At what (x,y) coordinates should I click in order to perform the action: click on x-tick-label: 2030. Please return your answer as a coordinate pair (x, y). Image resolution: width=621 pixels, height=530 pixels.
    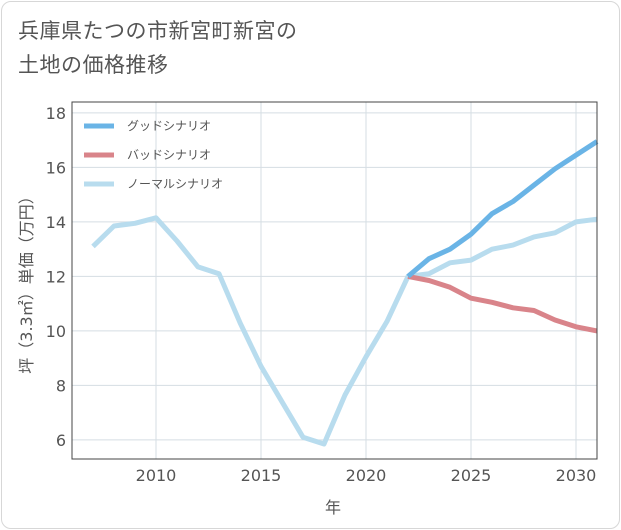
    Looking at the image, I should click on (576, 475).